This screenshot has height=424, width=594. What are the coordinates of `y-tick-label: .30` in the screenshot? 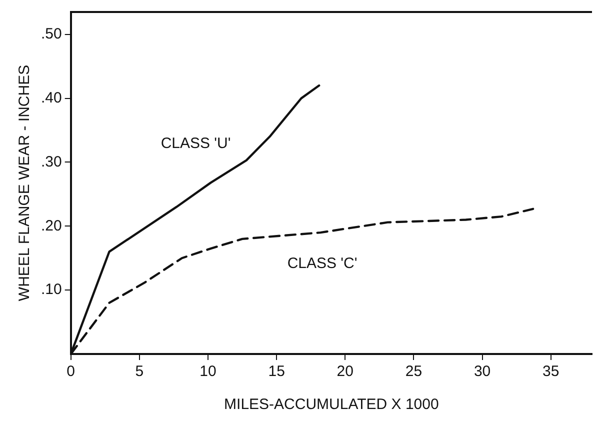 It's located at (51, 161).